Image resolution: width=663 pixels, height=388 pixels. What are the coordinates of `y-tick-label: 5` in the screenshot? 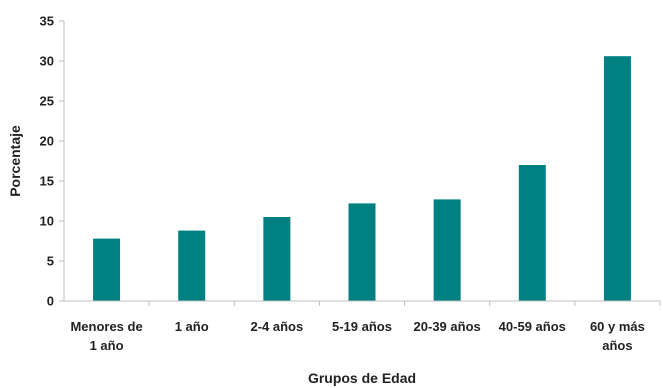 It's located at (50, 261).